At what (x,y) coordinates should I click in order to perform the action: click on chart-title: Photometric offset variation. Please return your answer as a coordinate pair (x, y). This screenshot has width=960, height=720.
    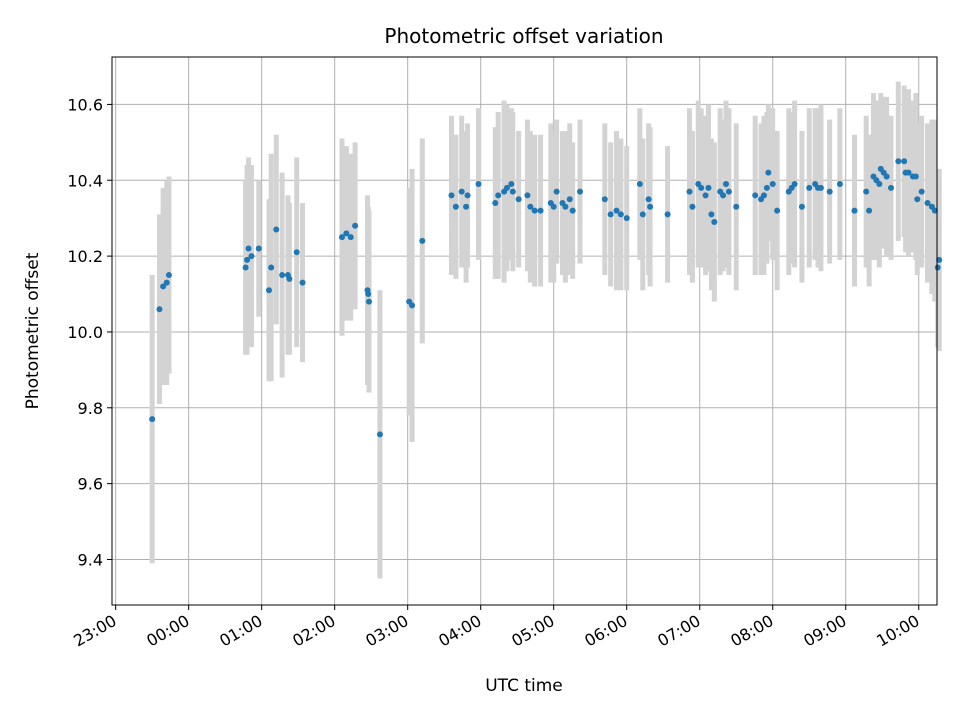
    Looking at the image, I should click on (523, 36).